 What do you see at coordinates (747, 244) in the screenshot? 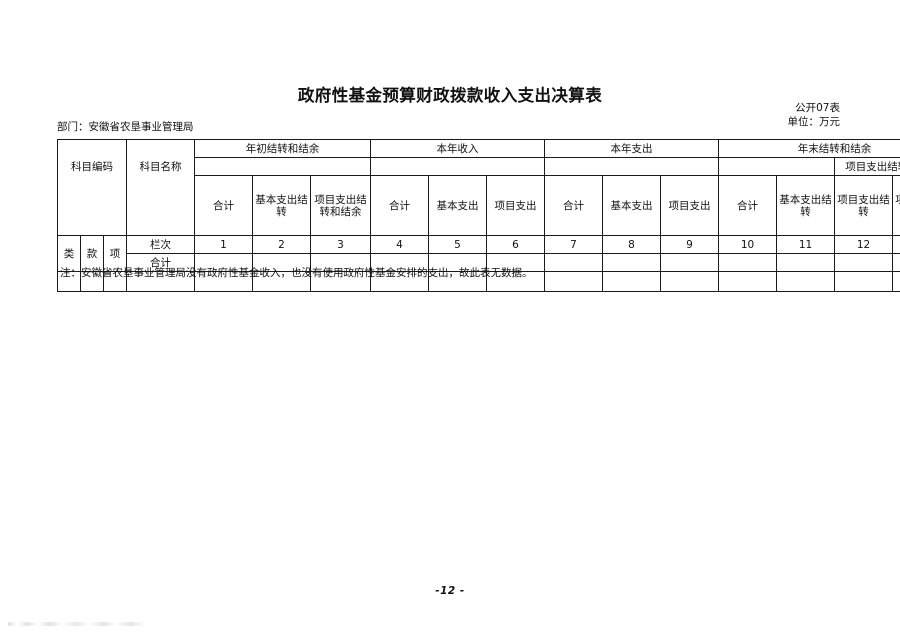
I see `row-index-10: 10` at bounding box center [747, 244].